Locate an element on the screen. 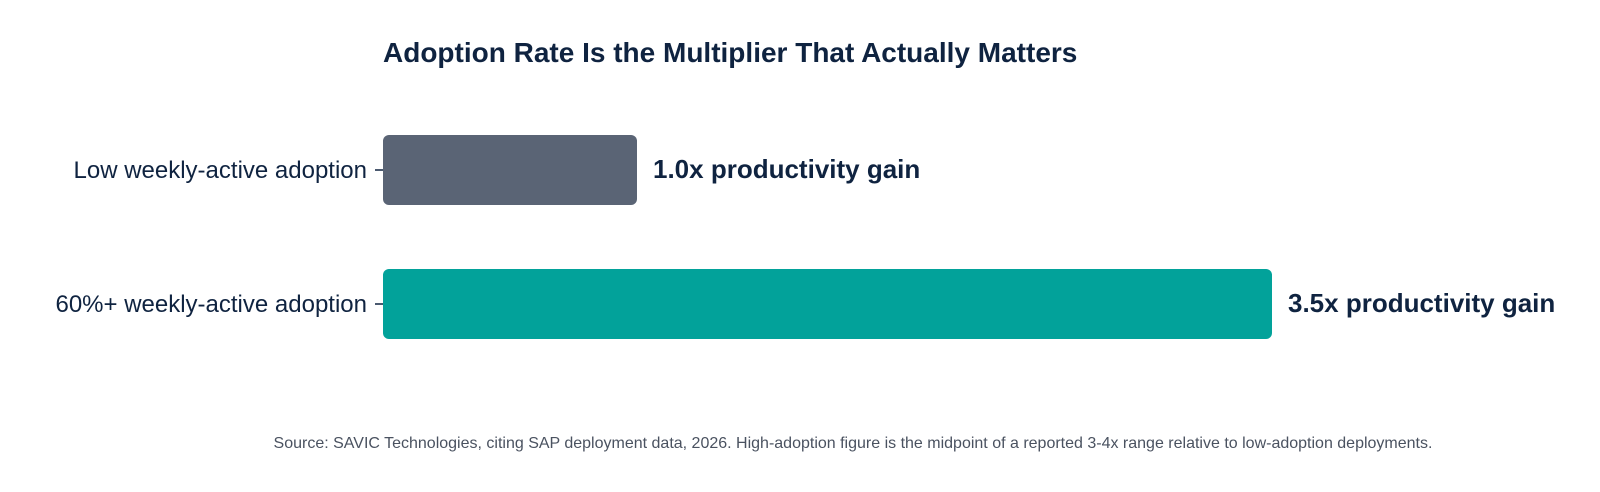 The height and width of the screenshot is (492, 1600). value-label-1: 3.5x productivity gain is located at coordinates (1421, 303).